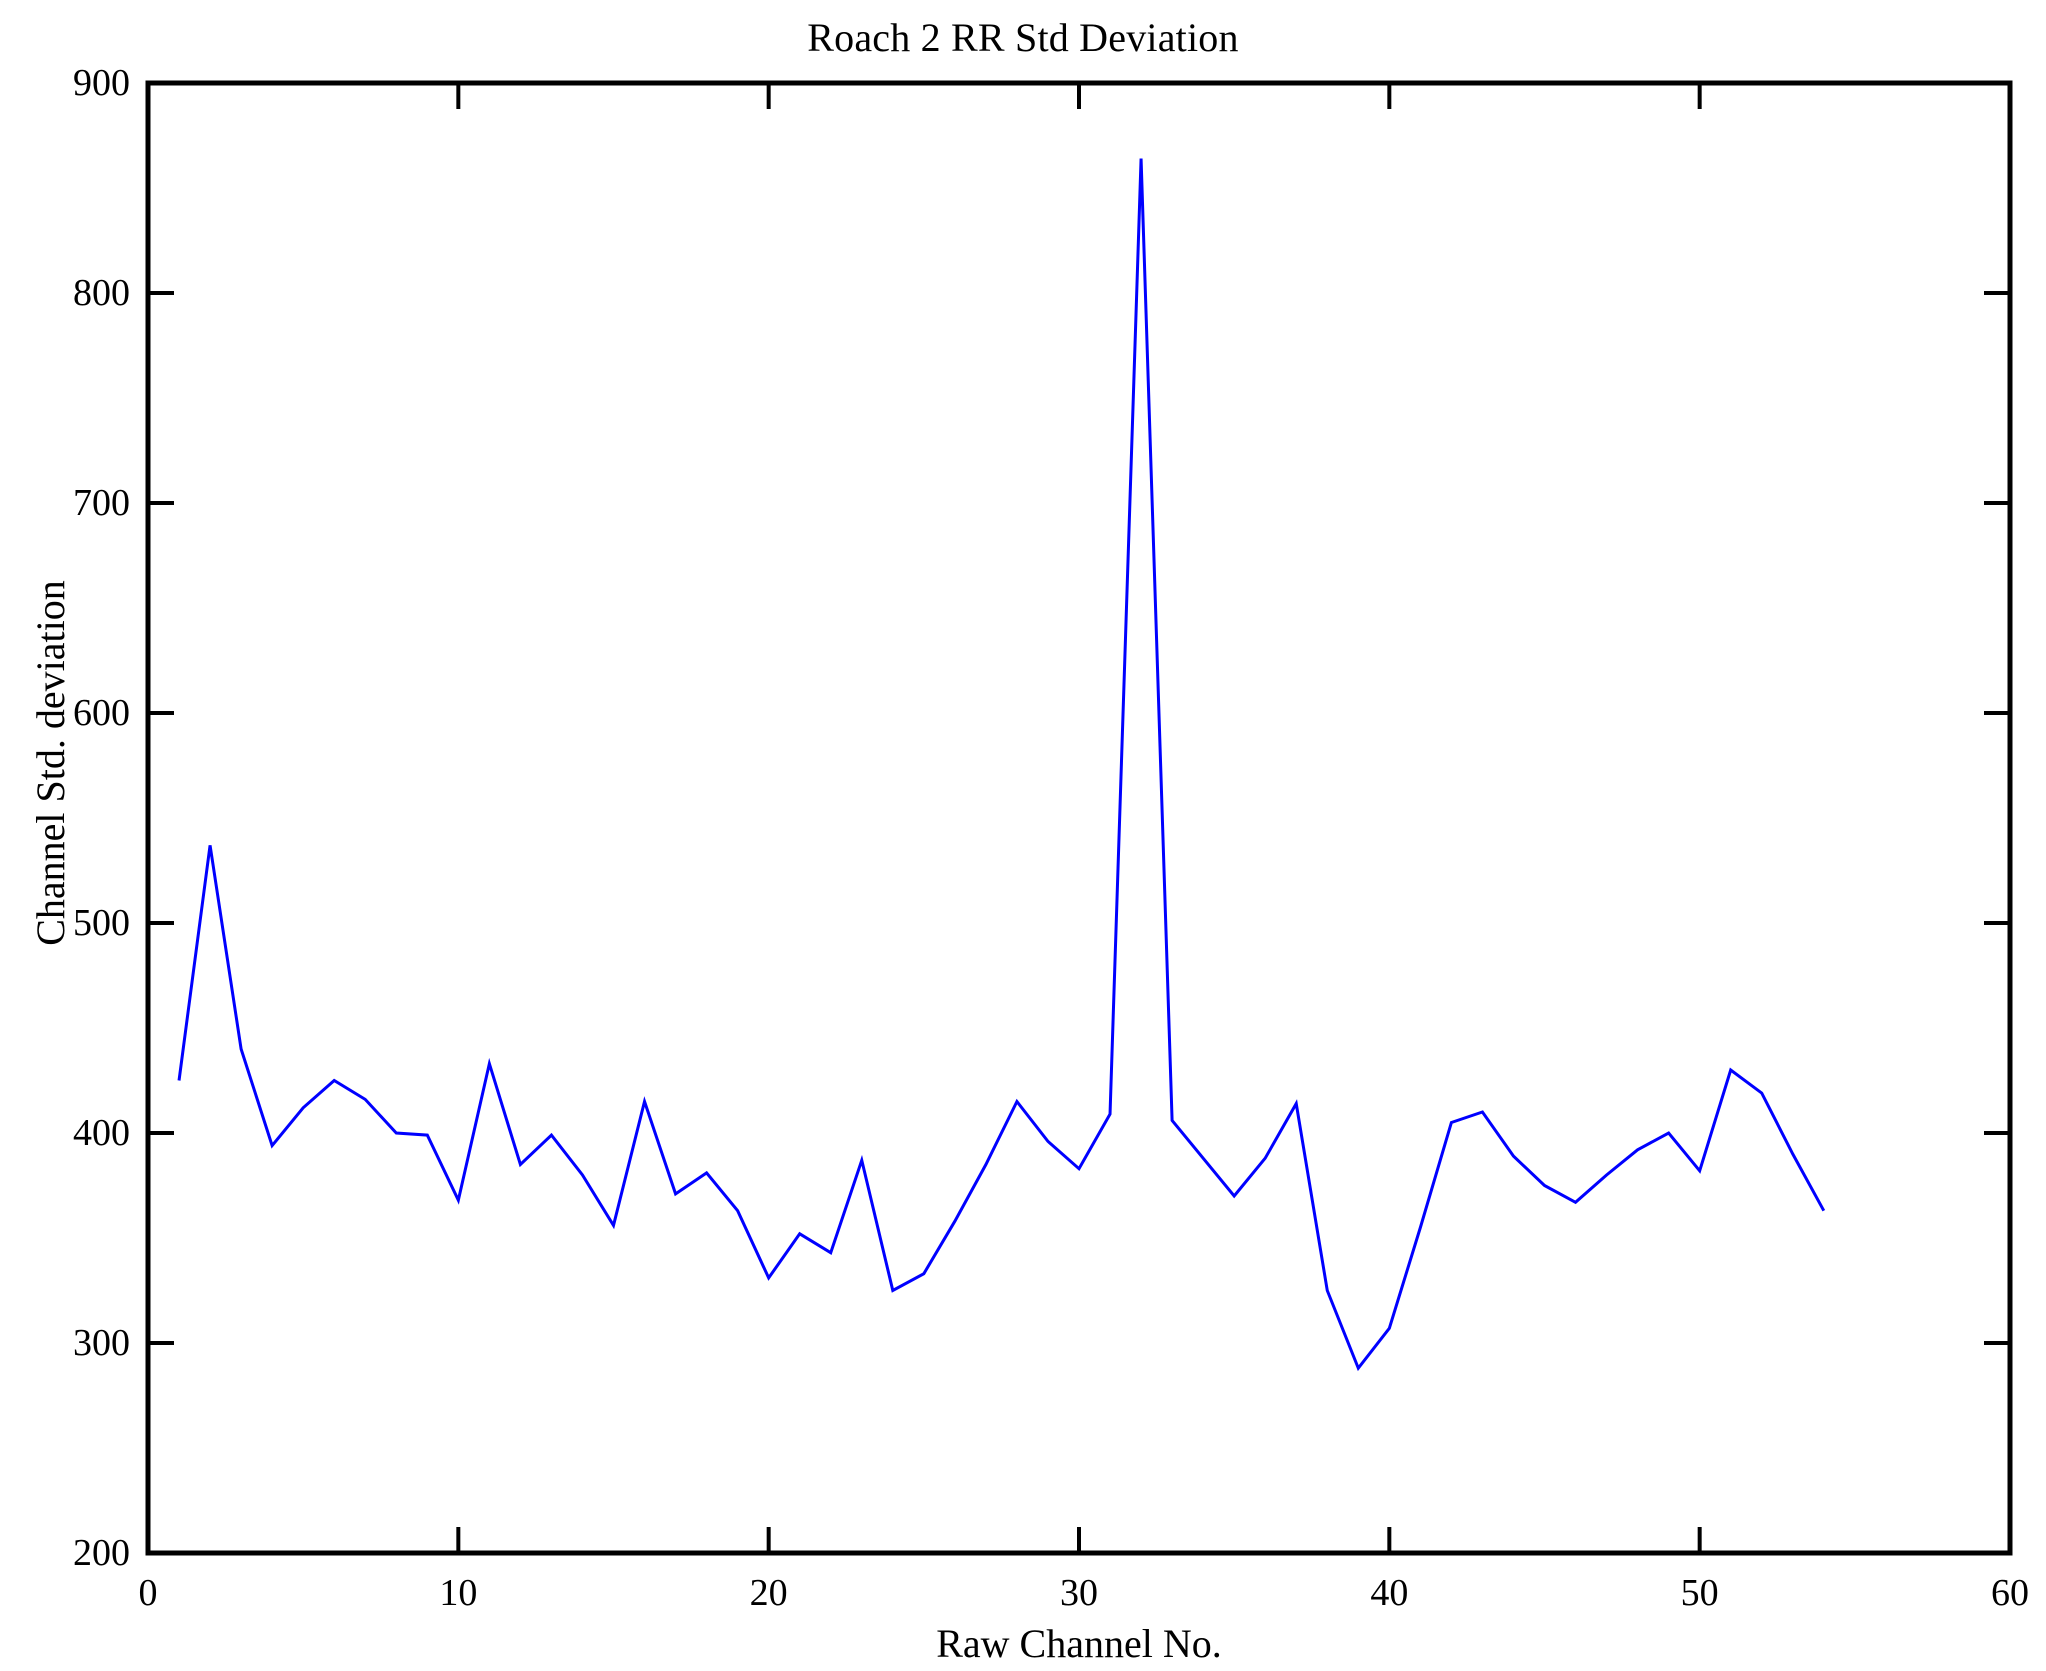  What do you see at coordinates (101, 1343) in the screenshot?
I see `y-tick-label: 300` at bounding box center [101, 1343].